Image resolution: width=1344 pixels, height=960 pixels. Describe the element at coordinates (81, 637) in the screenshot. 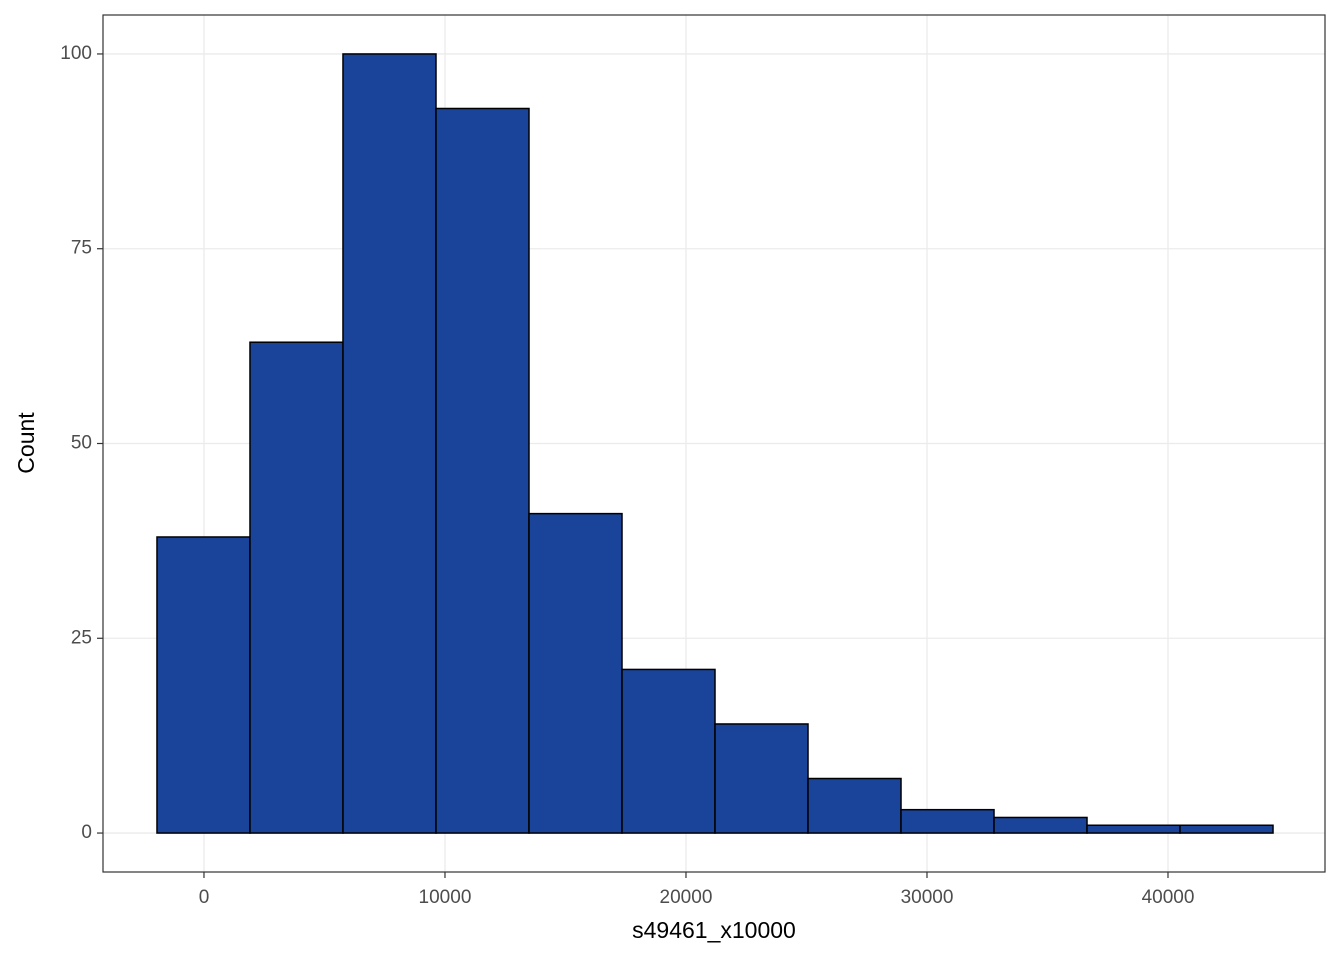

I see `y-tick-label: 25` at that location.